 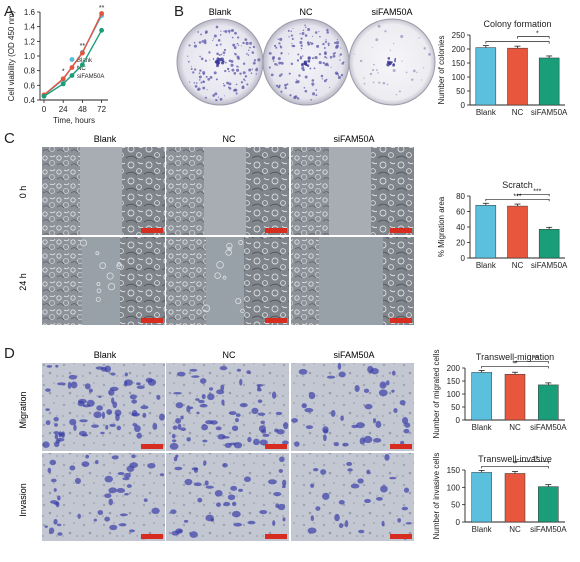 What do you see at coordinates (459, 77) in the screenshot?
I see `colony-ytick-label: 100` at bounding box center [459, 77].